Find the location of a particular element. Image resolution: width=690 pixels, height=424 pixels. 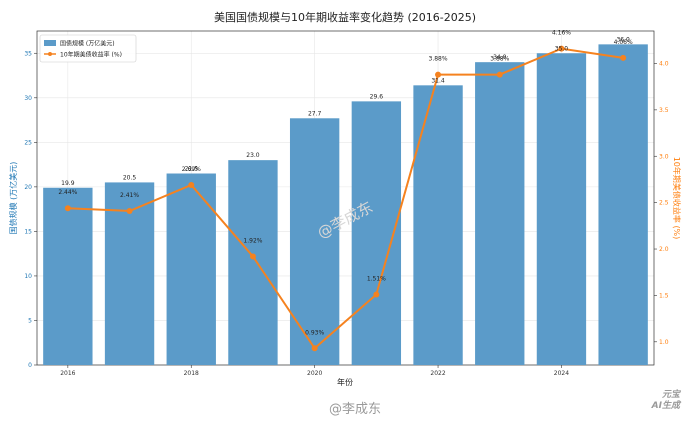

yield-value-label: 4.16% is located at coordinates (561, 33).